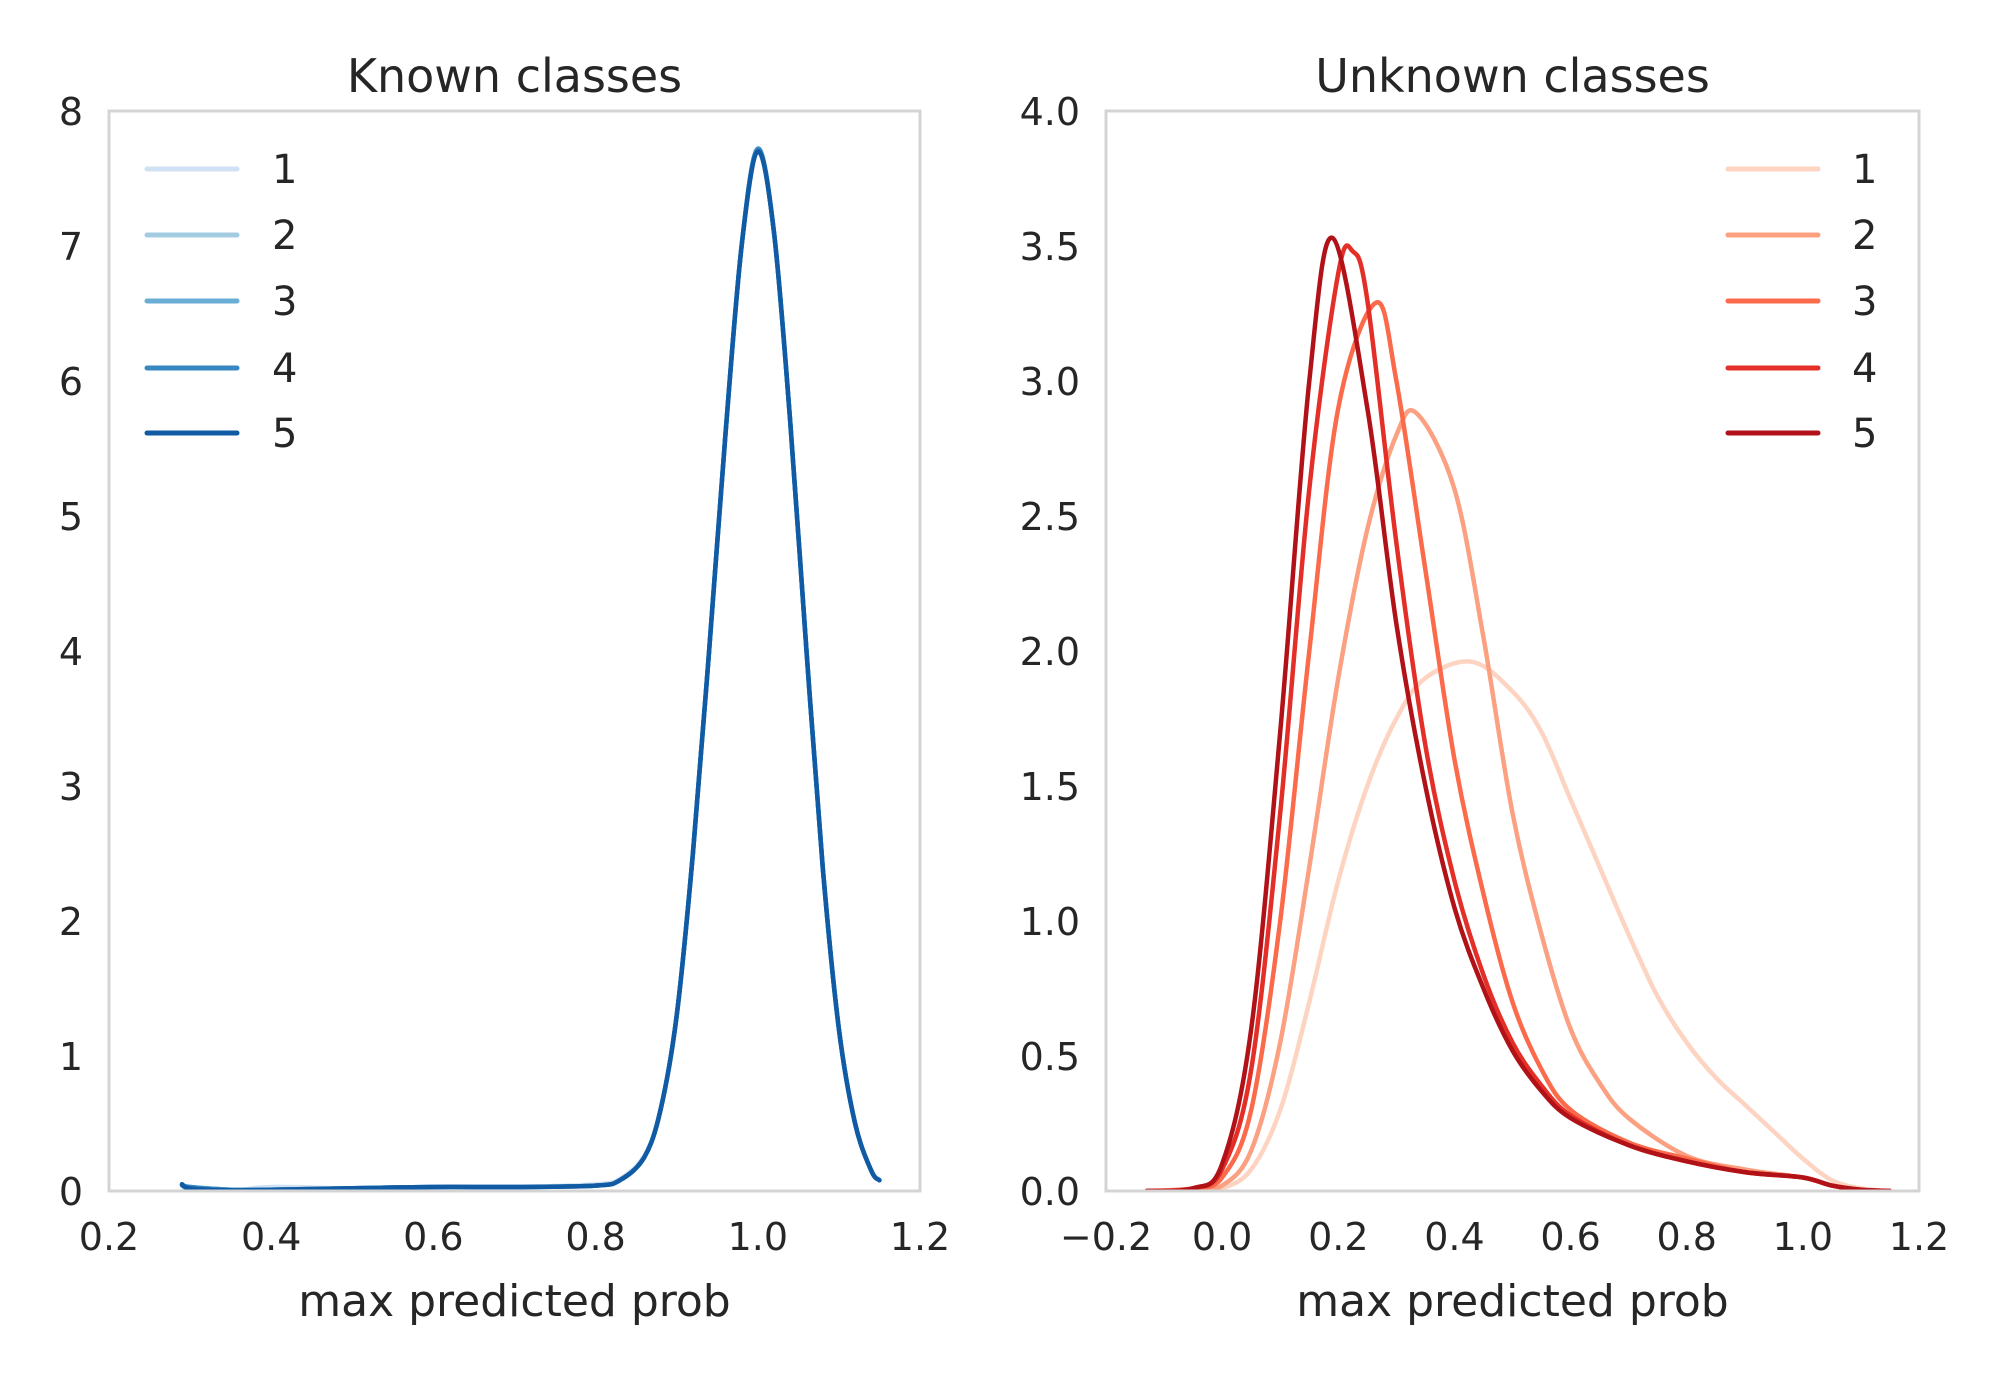 The height and width of the screenshot is (1375, 2000). Describe the element at coordinates (71, 517) in the screenshot. I see `y-tick-label: 5` at that location.